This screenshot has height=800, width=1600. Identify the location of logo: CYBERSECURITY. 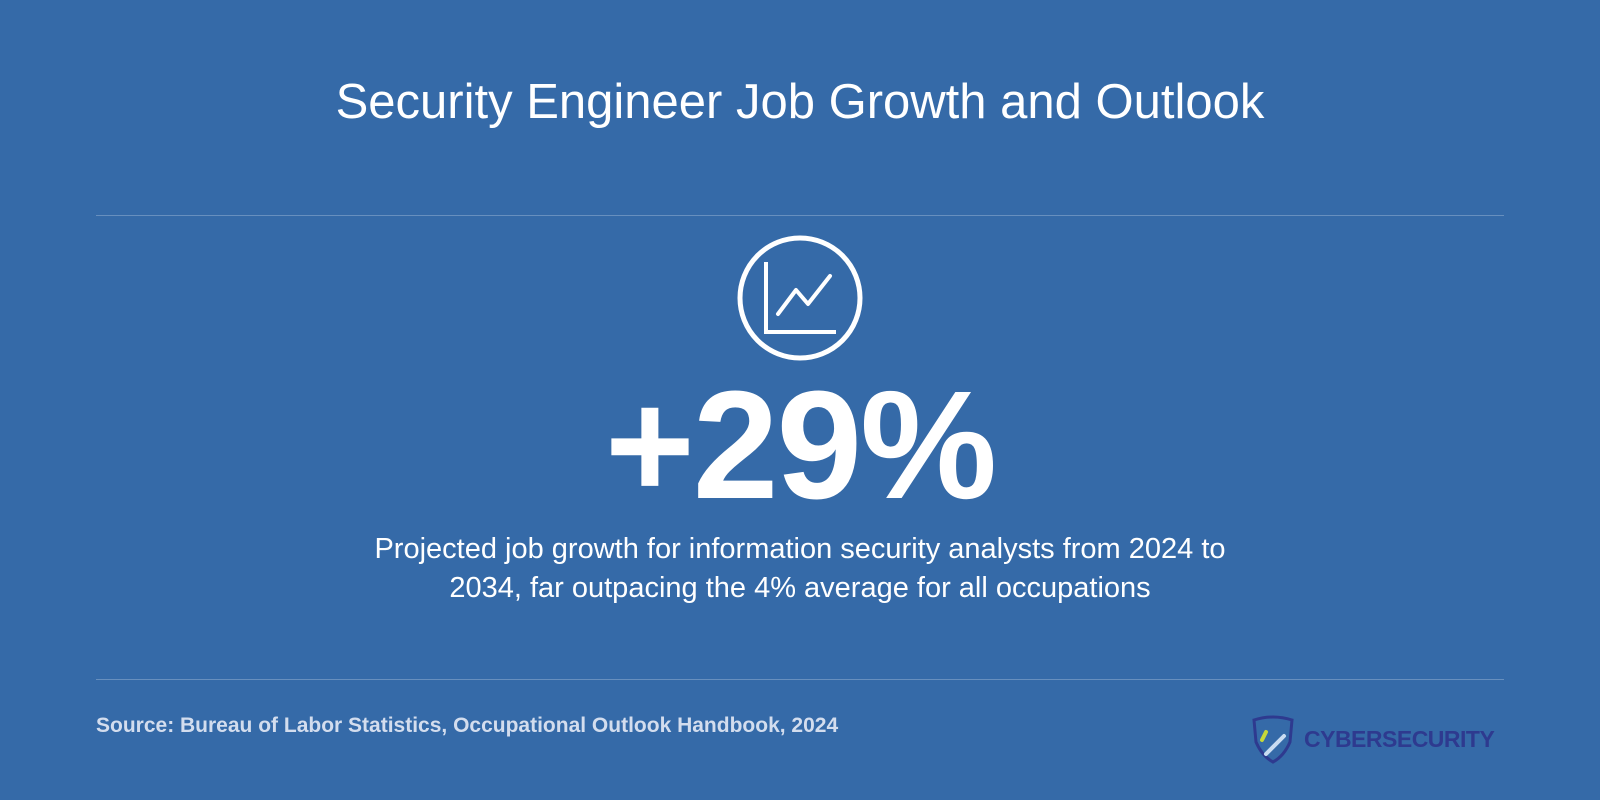
(1372, 739).